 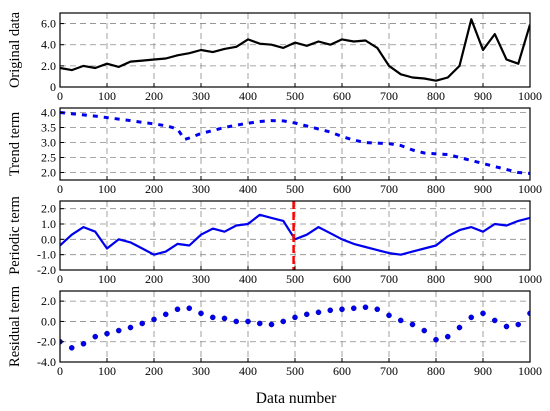 What do you see at coordinates (15, 143) in the screenshot?
I see `y-axis-label: Trend term` at bounding box center [15, 143].